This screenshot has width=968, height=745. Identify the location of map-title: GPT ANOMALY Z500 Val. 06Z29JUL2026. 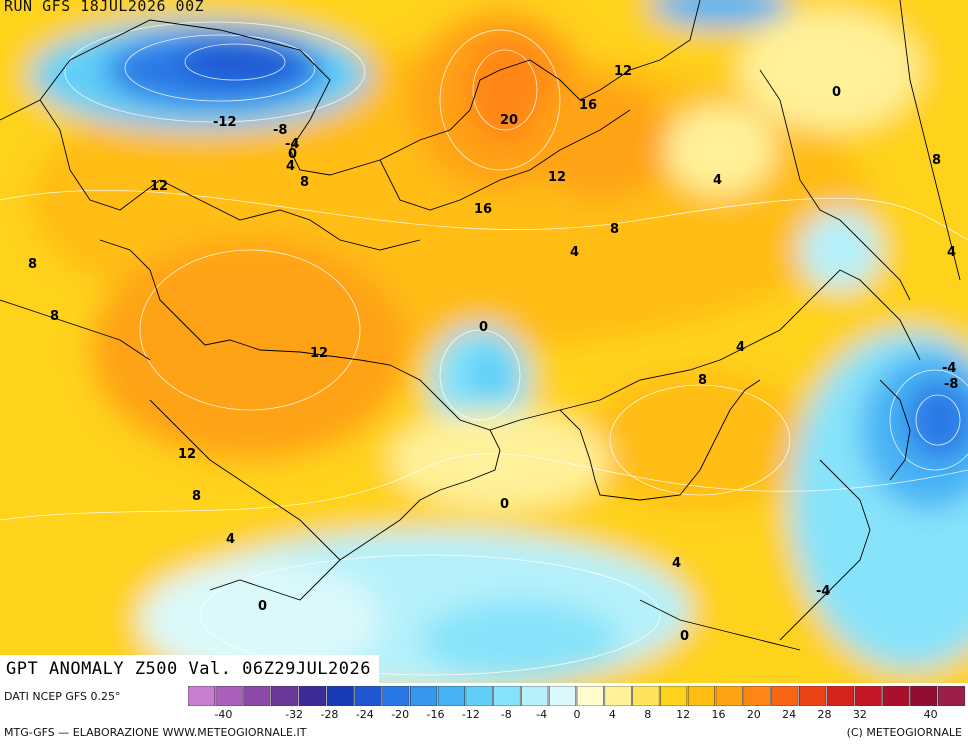
(189, 669).